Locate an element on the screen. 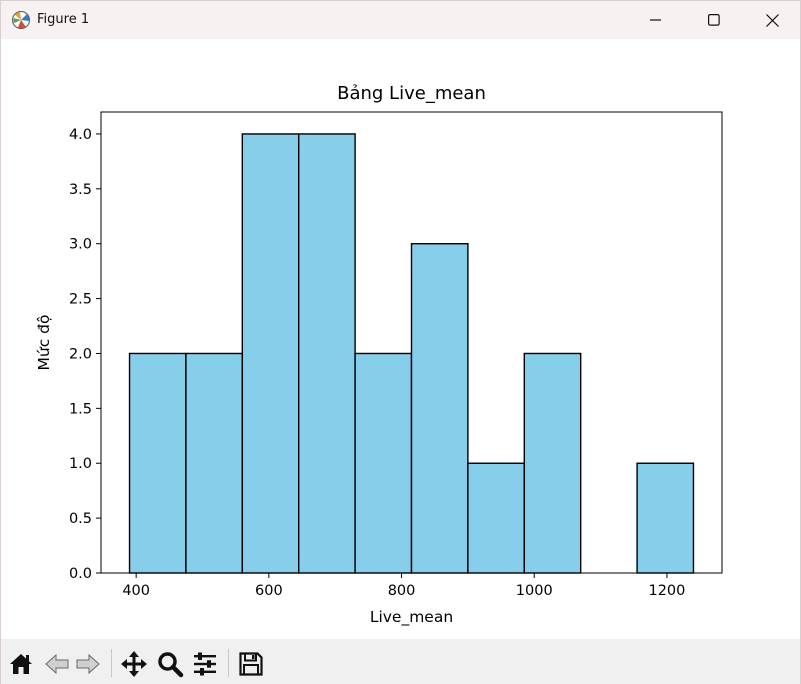 This screenshot has width=801, height=684. y-axis-label: Mức độ is located at coordinates (44, 343).